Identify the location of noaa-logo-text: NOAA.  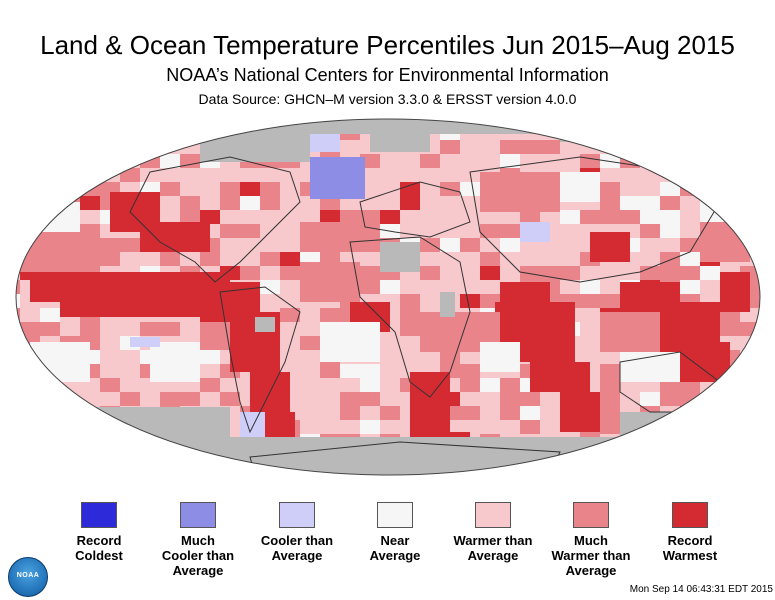
(28, 575).